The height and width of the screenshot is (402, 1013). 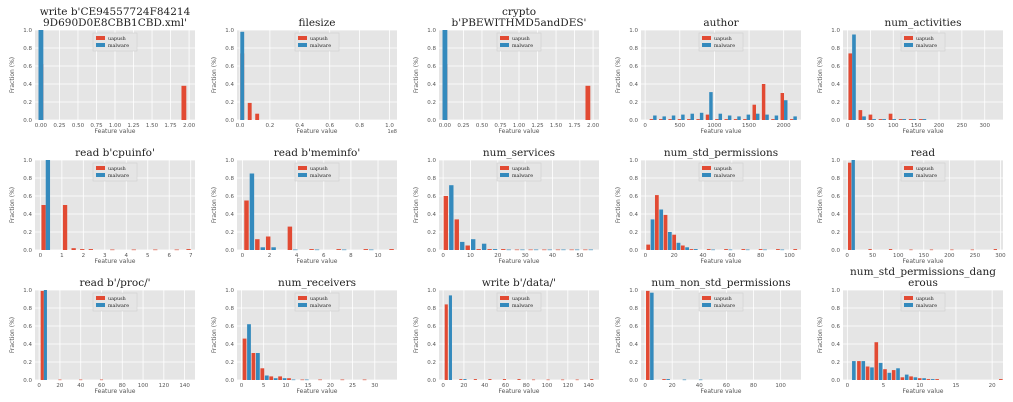 What do you see at coordinates (923, 23) in the screenshot?
I see `subplot-title: num_activities` at bounding box center [923, 23].